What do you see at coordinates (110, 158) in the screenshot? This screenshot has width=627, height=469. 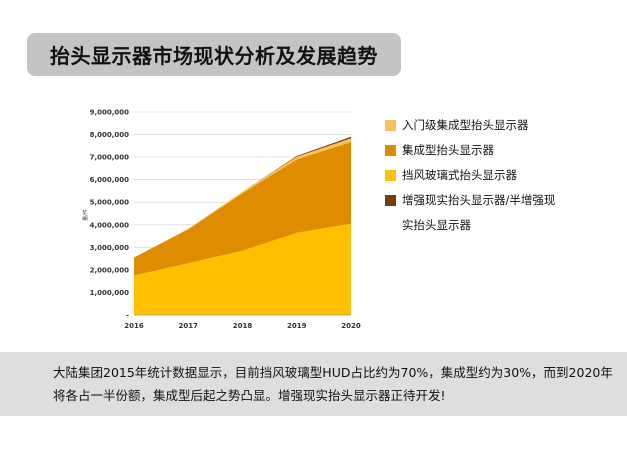 I see `y-tick-label: 7,000,000` at bounding box center [110, 158].